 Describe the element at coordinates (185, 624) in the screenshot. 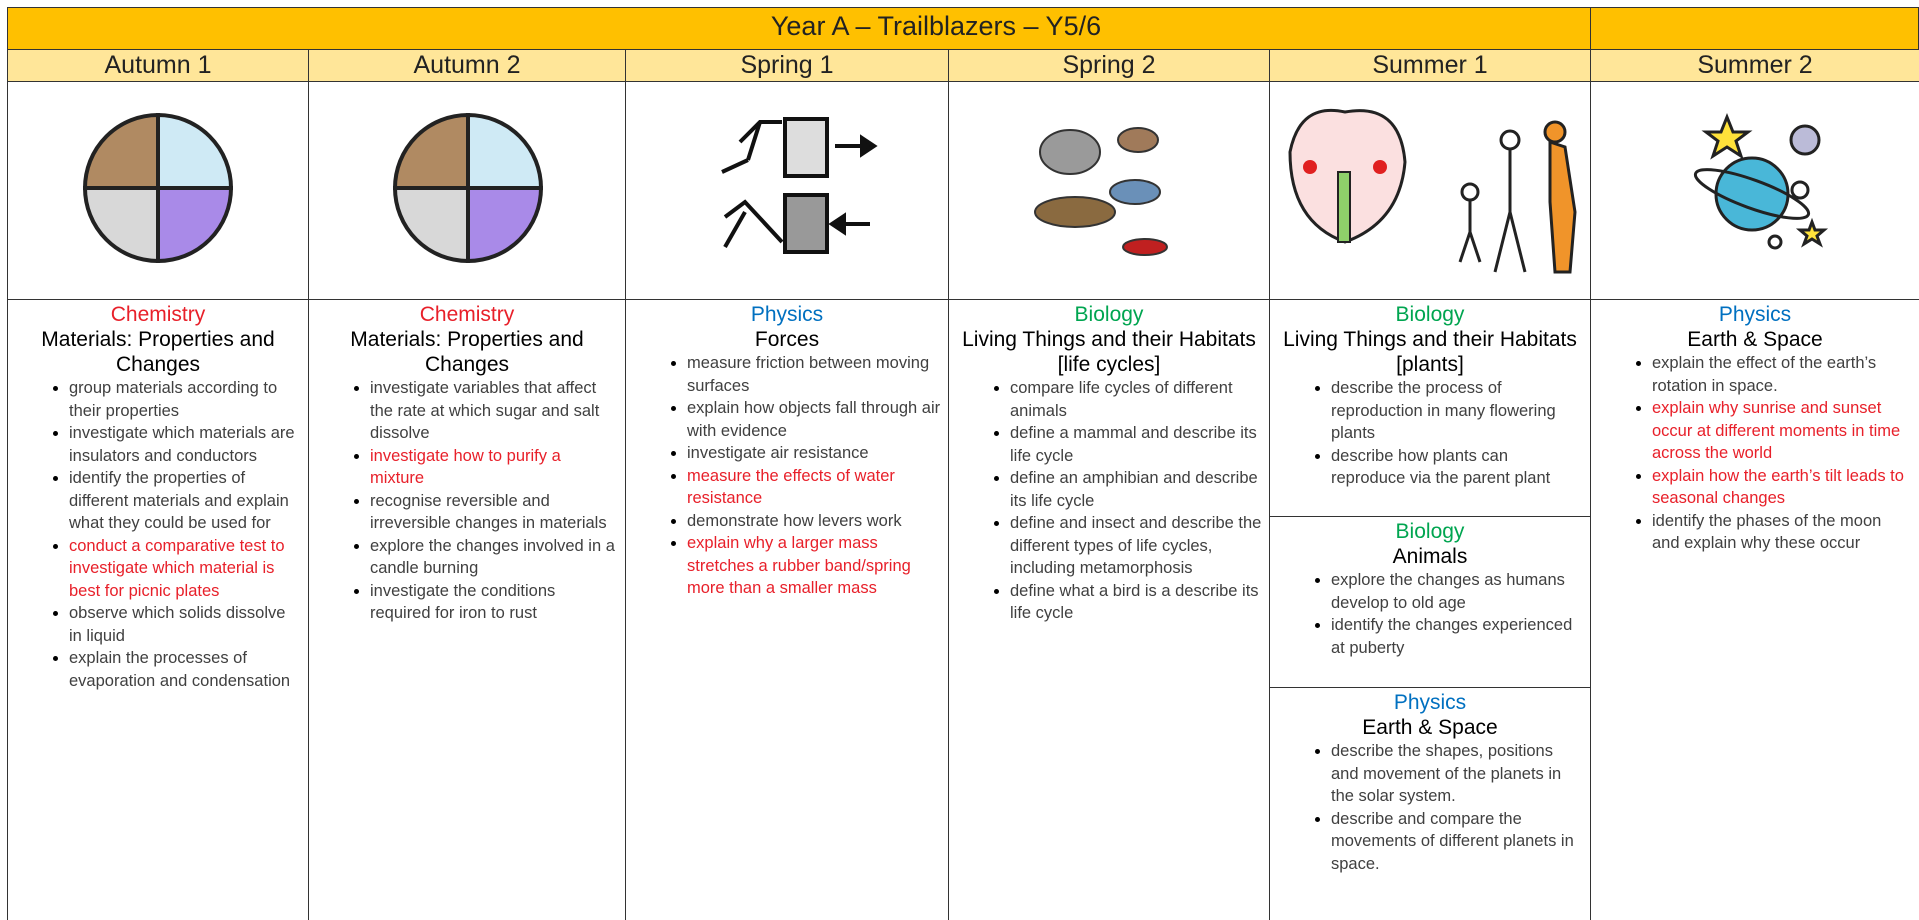

I see `objective: observe which solids dissolve in liquid` at that location.